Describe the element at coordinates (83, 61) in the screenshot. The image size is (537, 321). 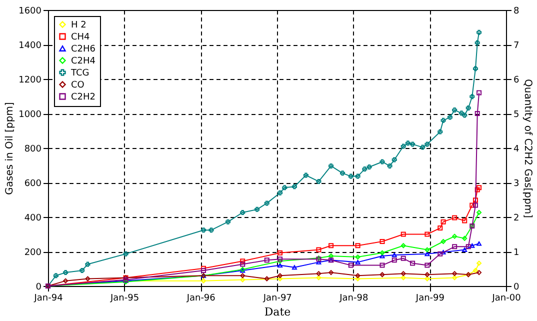
I see `legend-label: C2H4` at that location.